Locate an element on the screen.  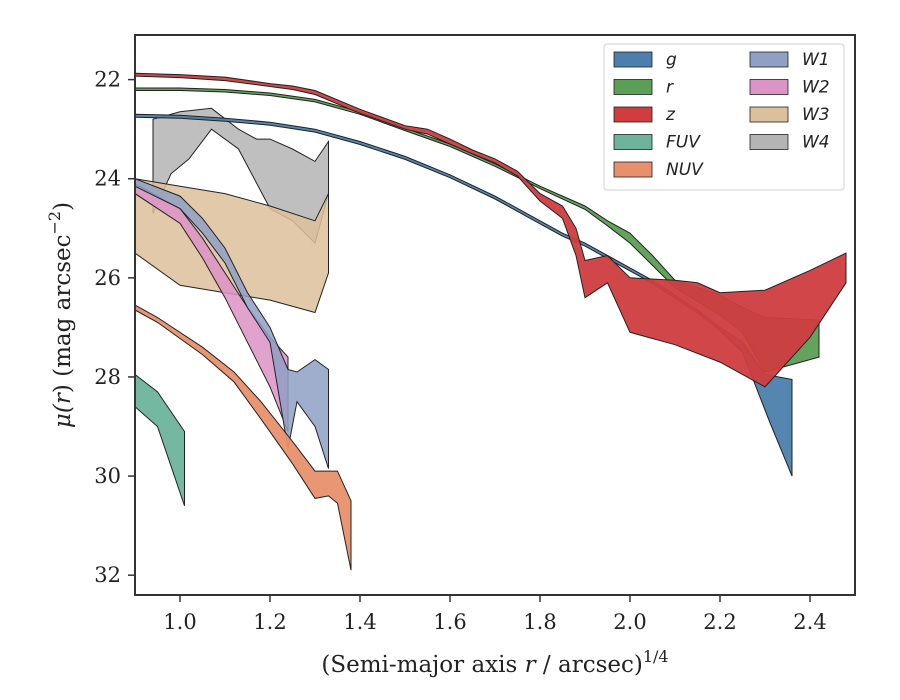
legend-swatch-g is located at coordinates (633, 59).